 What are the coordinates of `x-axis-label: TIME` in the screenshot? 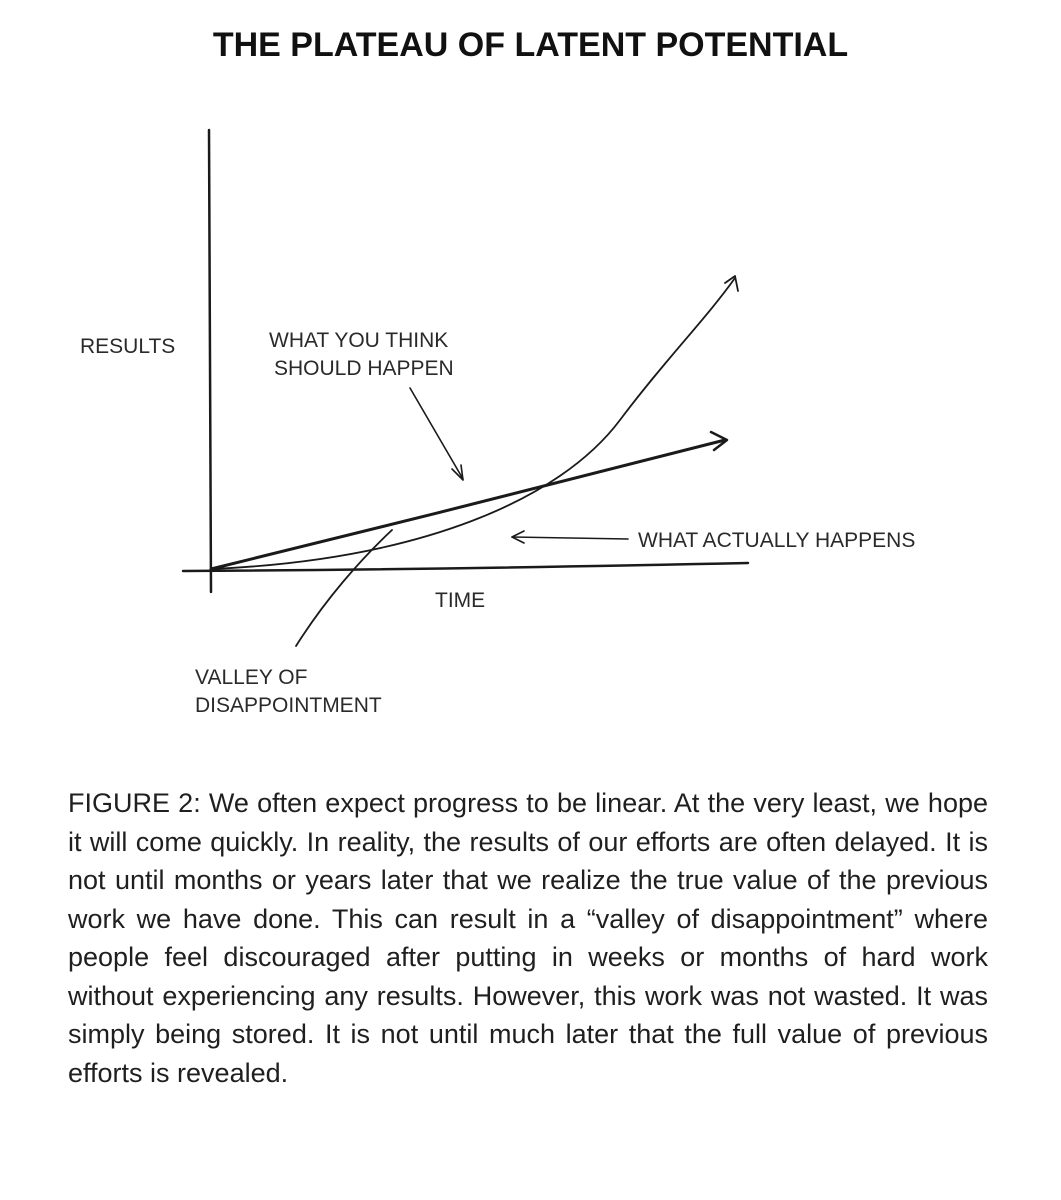 It's located at (460, 600).